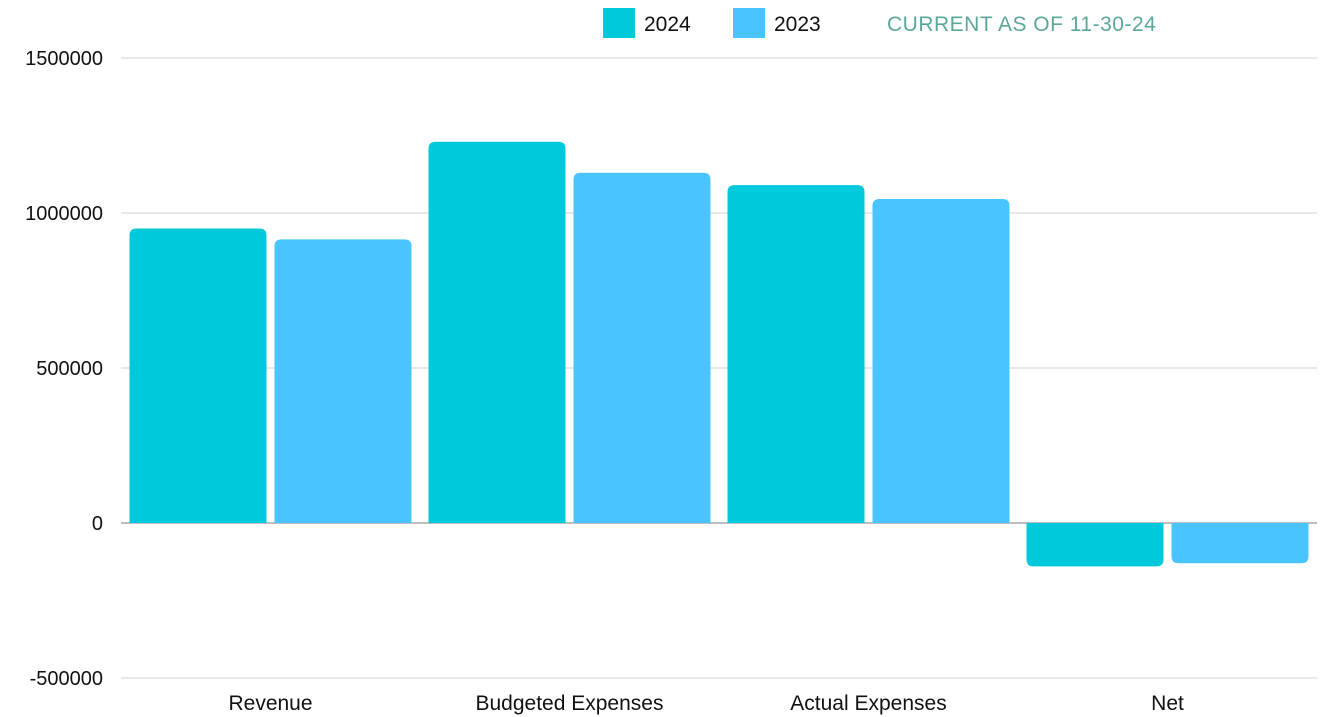 The width and height of the screenshot is (1320, 717). I want to click on bar-2024-revenue, so click(198, 375).